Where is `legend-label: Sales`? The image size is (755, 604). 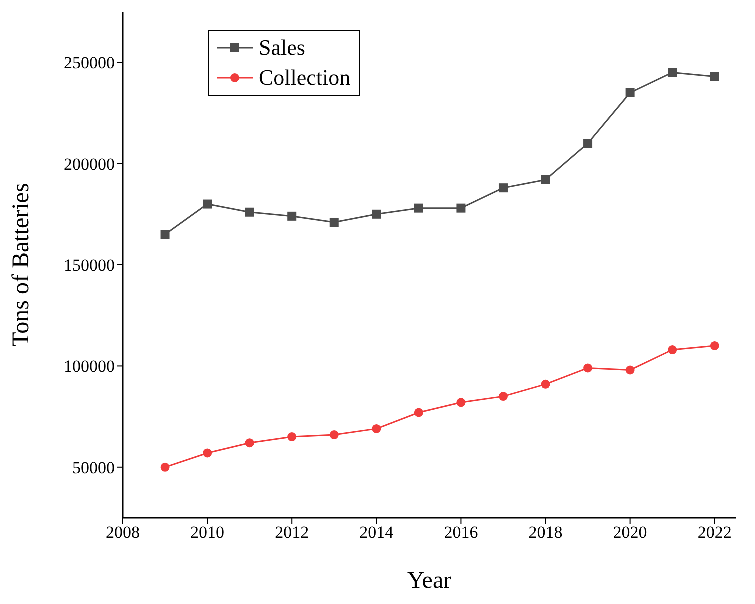
legend-label: Sales is located at coordinates (282, 48).